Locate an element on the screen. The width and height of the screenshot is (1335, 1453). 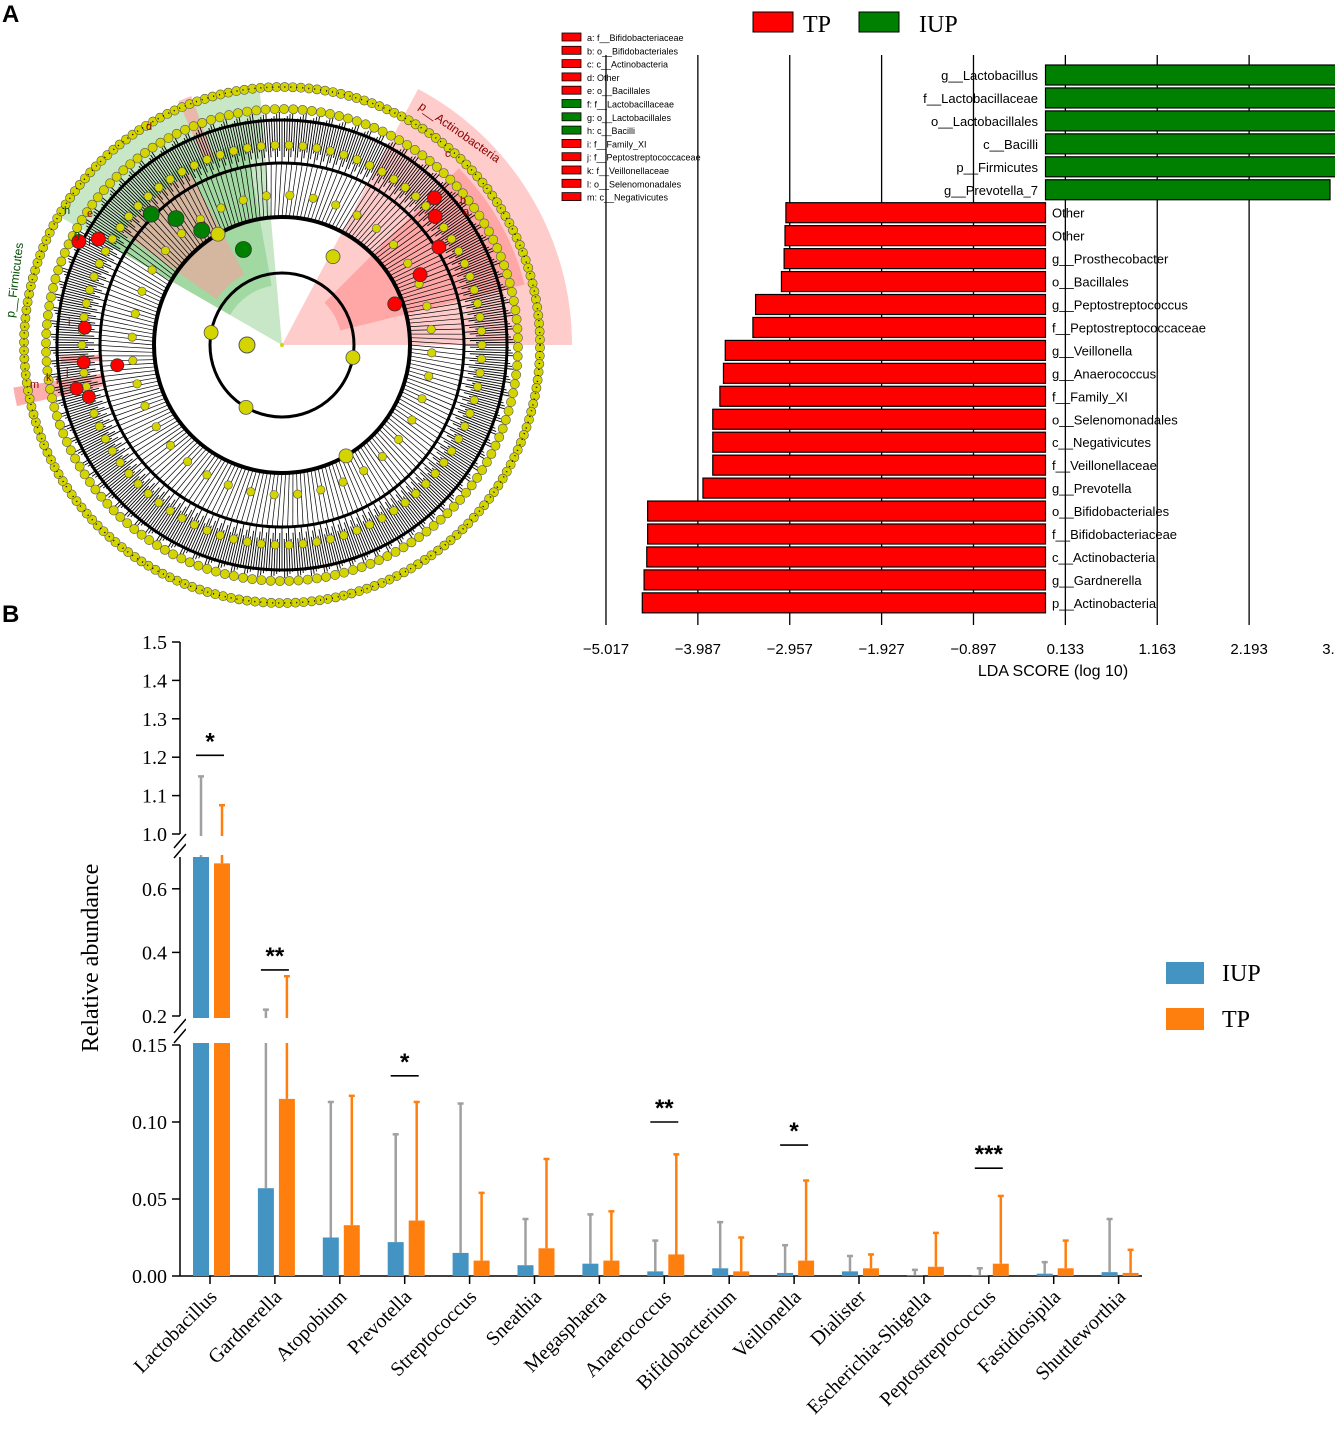
panel-label-a: A is located at coordinates (10, 14).